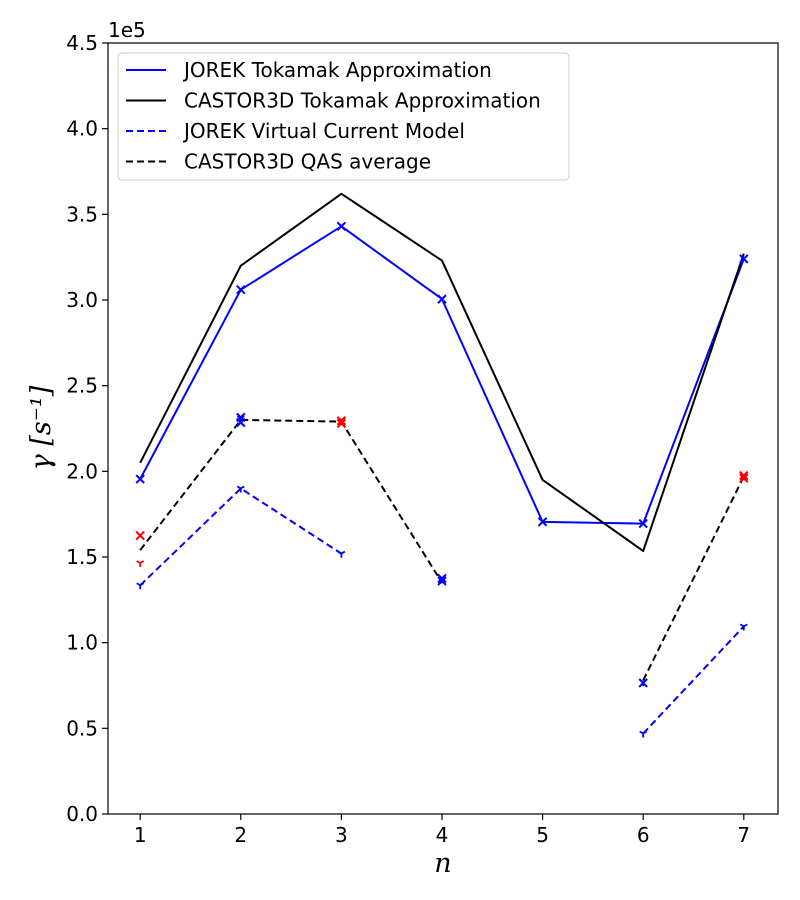  What do you see at coordinates (743, 835) in the screenshot?
I see `x-tick-label-7: 7` at bounding box center [743, 835].